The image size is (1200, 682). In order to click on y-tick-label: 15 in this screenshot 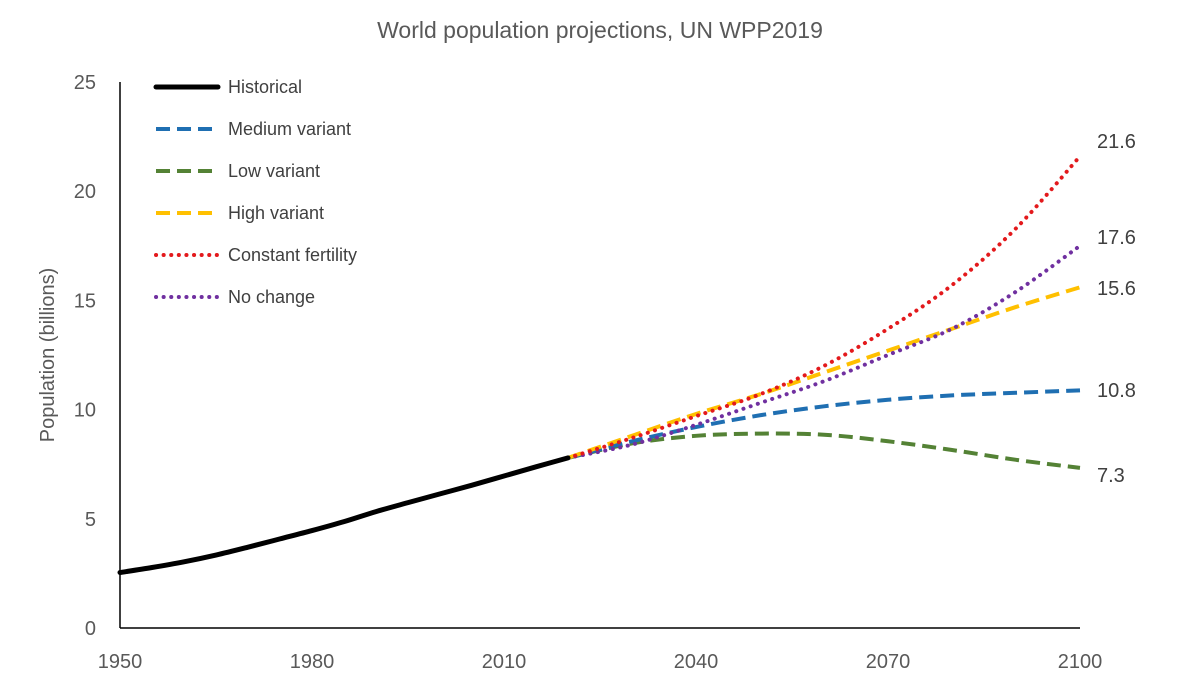, I will do `click(85, 301)`.